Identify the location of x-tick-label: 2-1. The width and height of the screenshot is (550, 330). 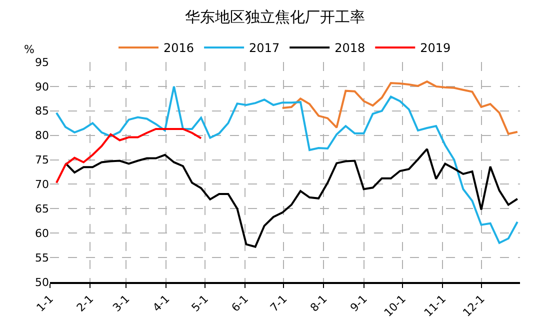
(85, 303).